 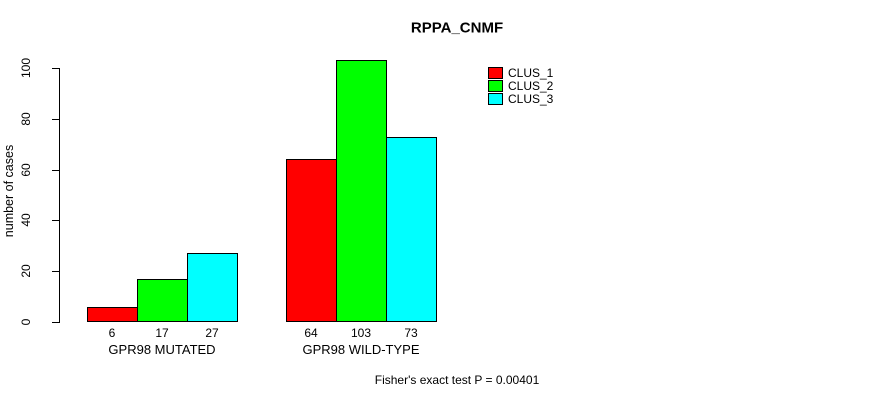 What do you see at coordinates (26, 119) in the screenshot?
I see `y-tick-label: 80` at bounding box center [26, 119].